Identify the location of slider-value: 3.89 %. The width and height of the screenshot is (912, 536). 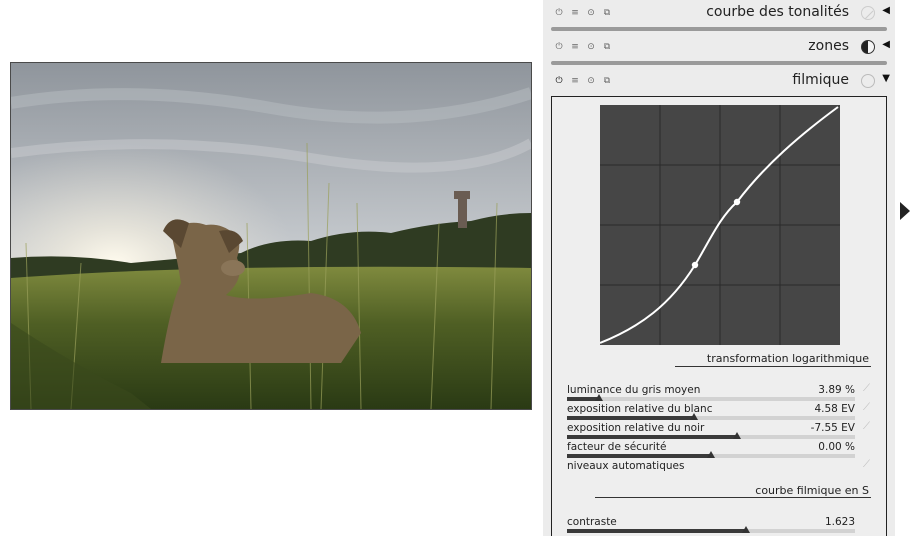
(836, 390).